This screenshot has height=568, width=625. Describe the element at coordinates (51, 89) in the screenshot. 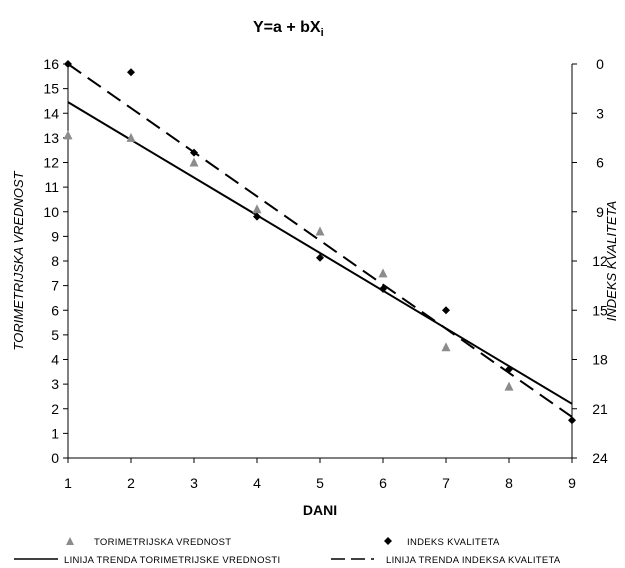

I see `y-tick-label: 15` at that location.